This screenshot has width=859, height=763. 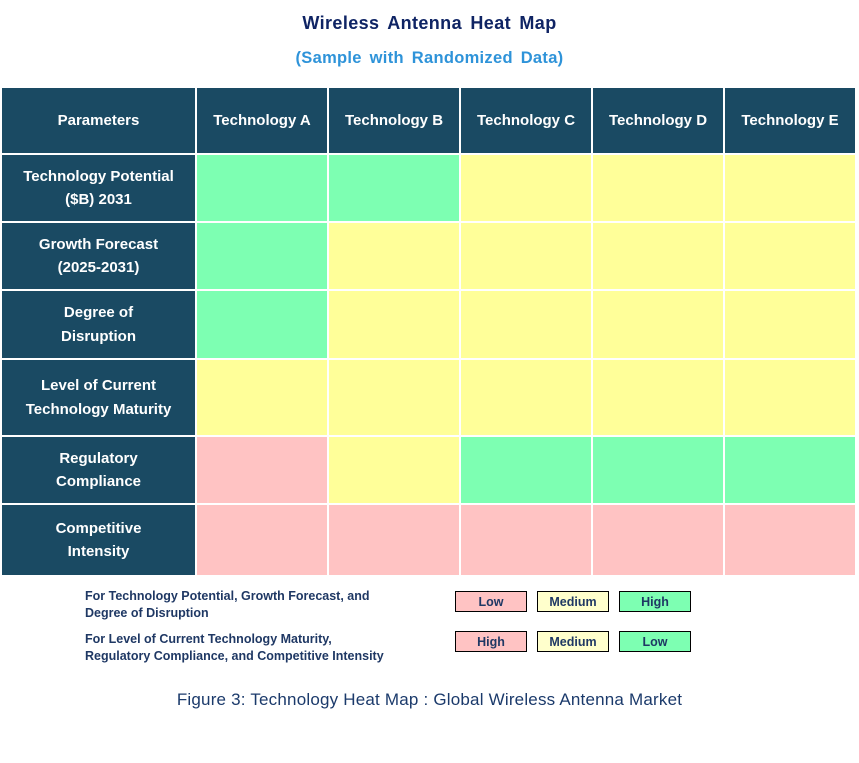 What do you see at coordinates (98, 188) in the screenshot?
I see `row-label: Technology Potential ($B) 2031` at bounding box center [98, 188].